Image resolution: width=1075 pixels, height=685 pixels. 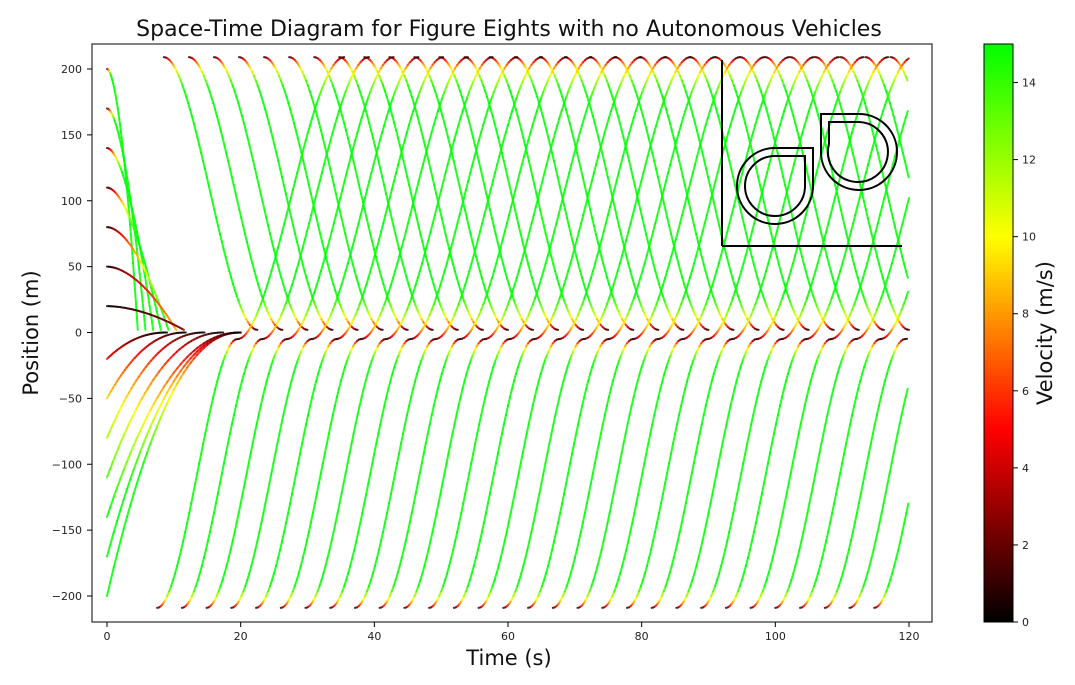 I want to click on x-axis: 0 20 40 60 80 100 120, so click(x=512, y=632).